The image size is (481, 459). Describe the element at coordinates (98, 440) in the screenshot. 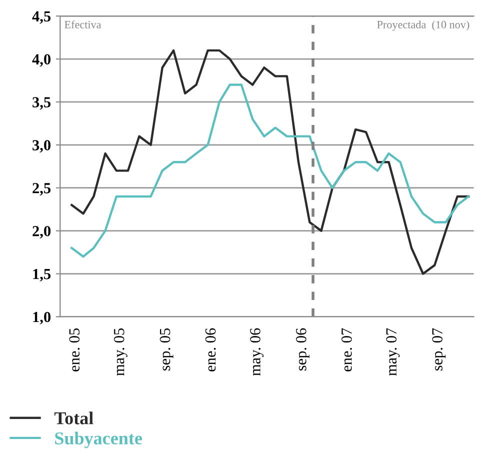

I see `legend-label: Subyacente` at that location.